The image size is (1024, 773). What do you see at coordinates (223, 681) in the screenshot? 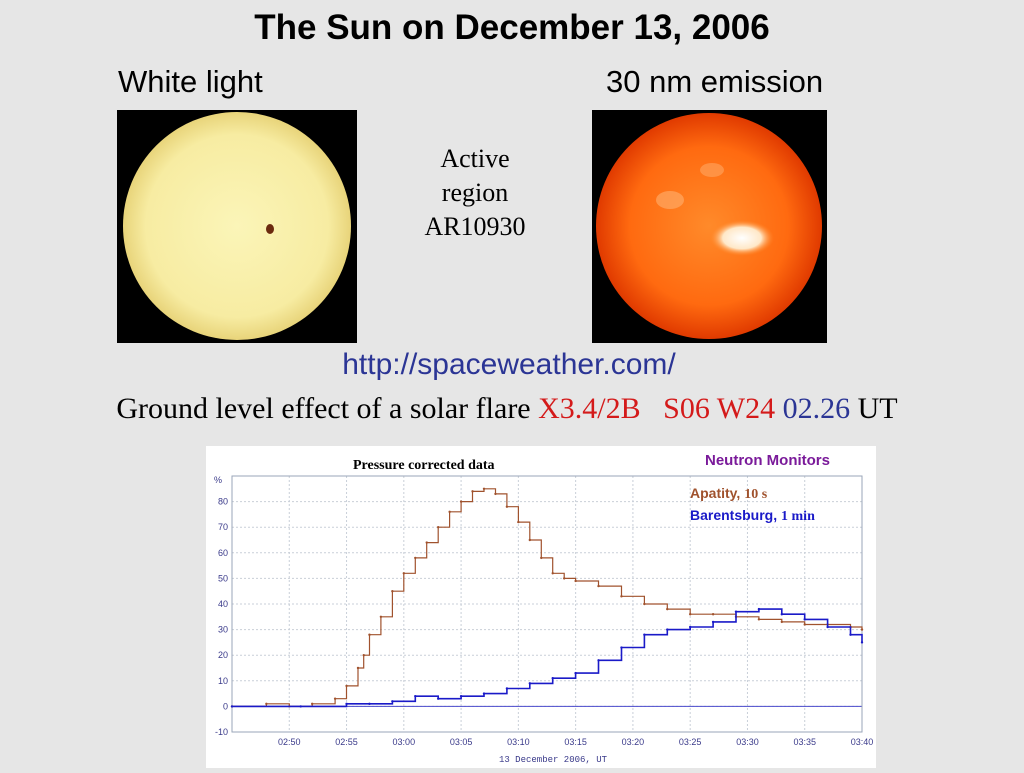
I see `y-tick-label: 10` at bounding box center [223, 681].